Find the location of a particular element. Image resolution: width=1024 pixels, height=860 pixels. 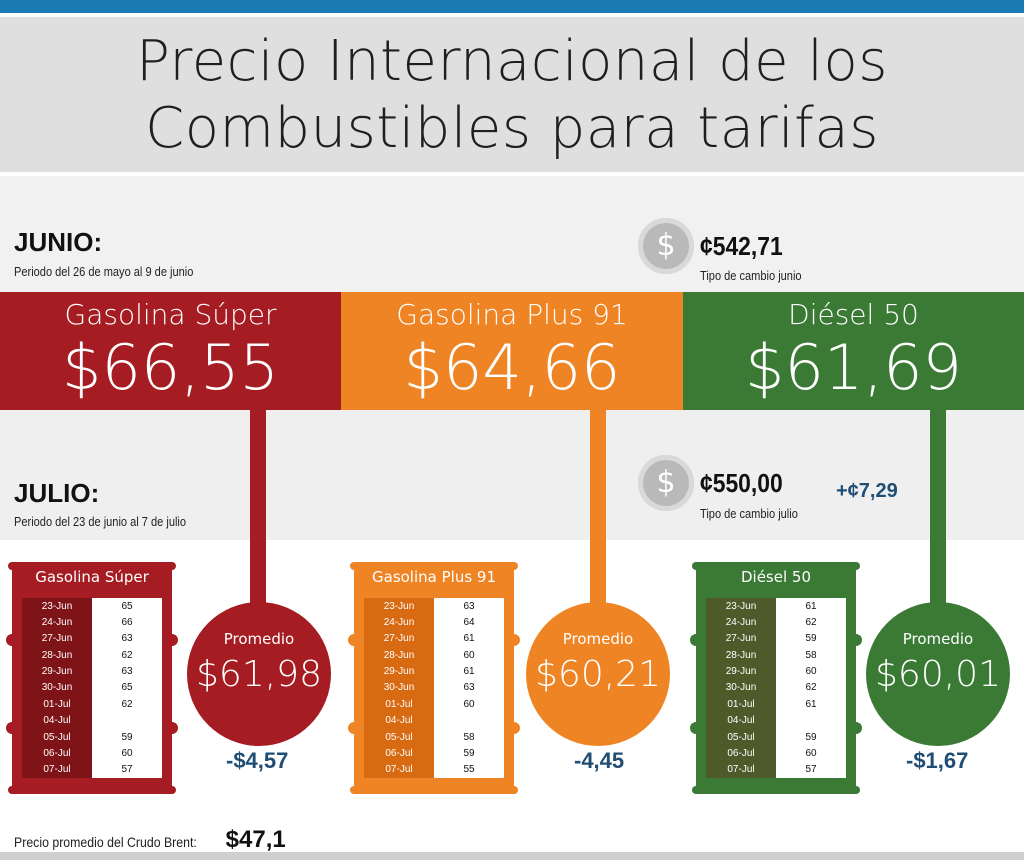

table-row: 24-Jun 62 is located at coordinates (776, 622).